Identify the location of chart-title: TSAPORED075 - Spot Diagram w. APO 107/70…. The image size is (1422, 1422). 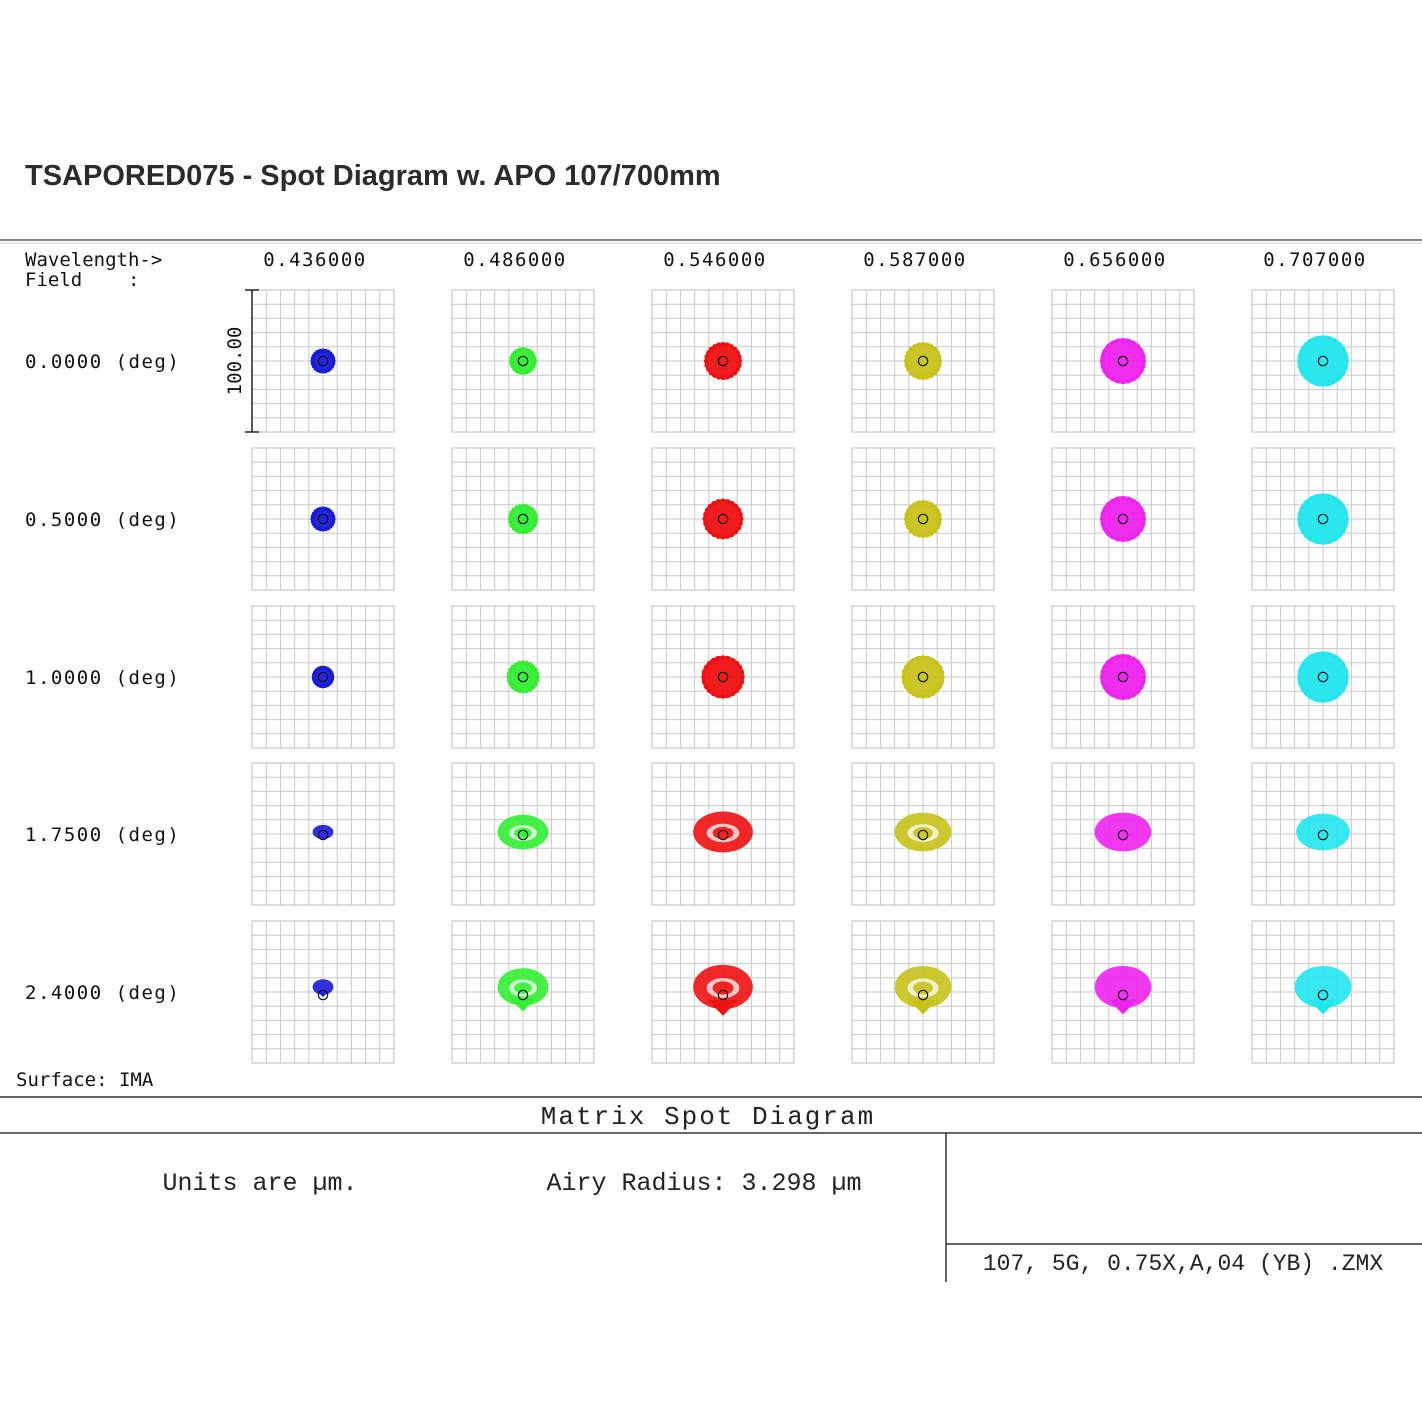
(373, 176).